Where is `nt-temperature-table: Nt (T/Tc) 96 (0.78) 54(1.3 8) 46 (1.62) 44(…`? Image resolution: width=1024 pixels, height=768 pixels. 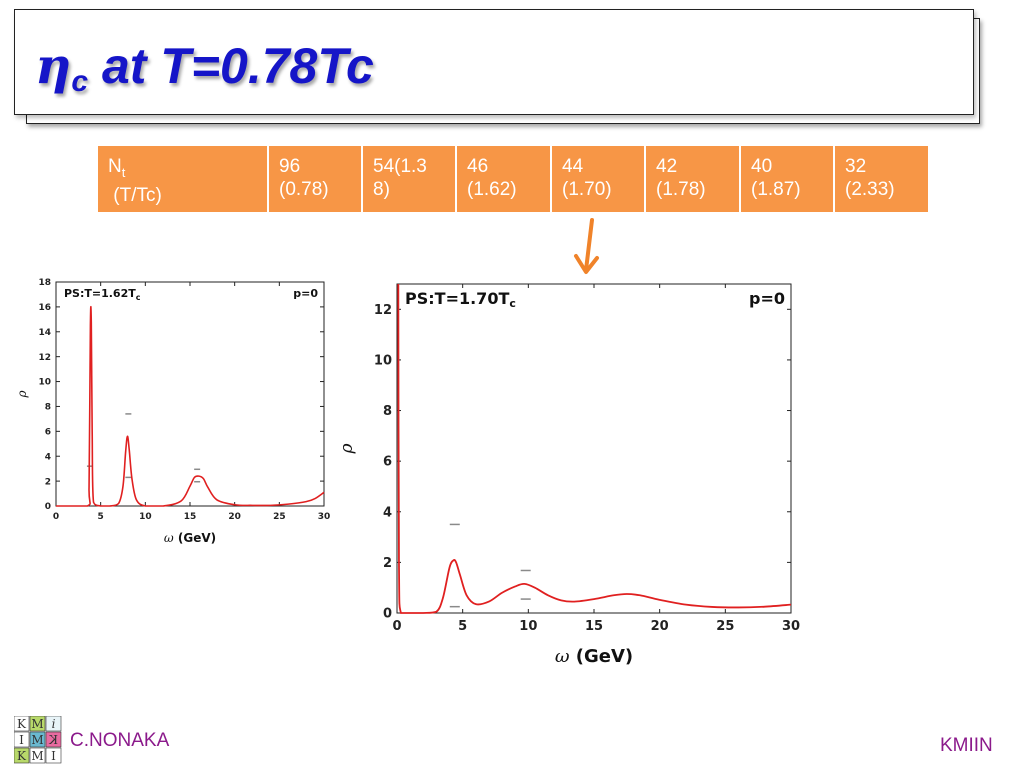 nt-temperature-table: Nt (T/Tc) 96 (0.78) 54(1.3 8) 46 (1.62) 44(… is located at coordinates (513, 179).